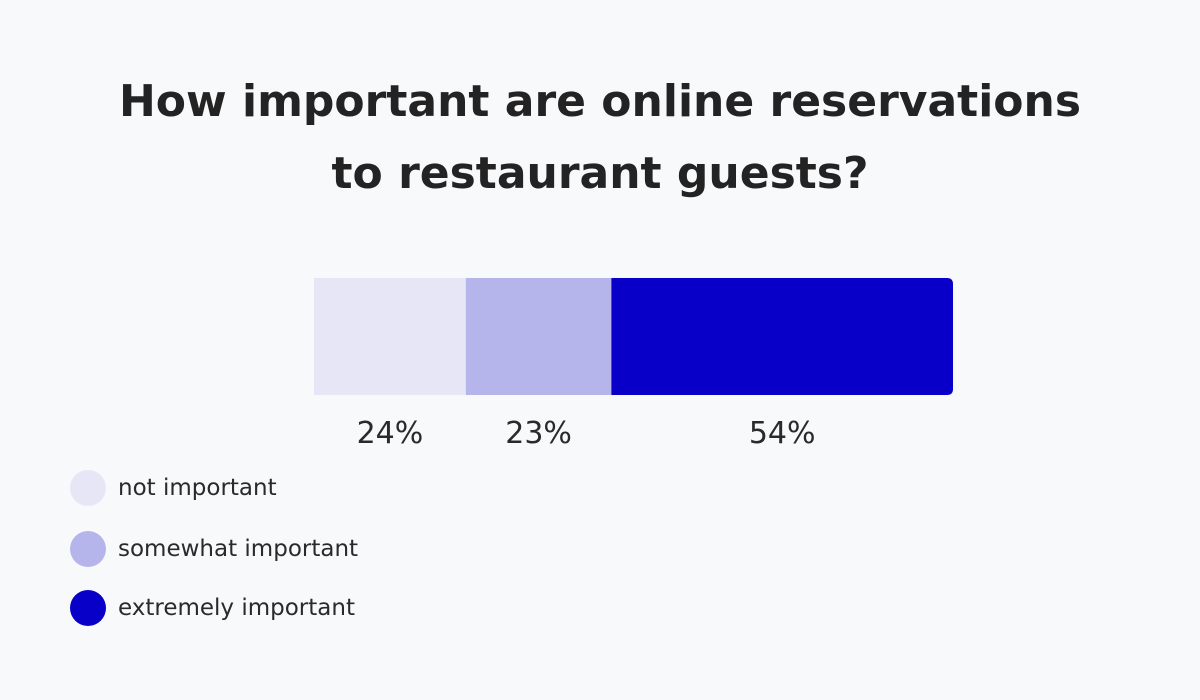 This screenshot has width=1200, height=700. I want to click on legend-swatch-extremely-important, so click(88, 608).